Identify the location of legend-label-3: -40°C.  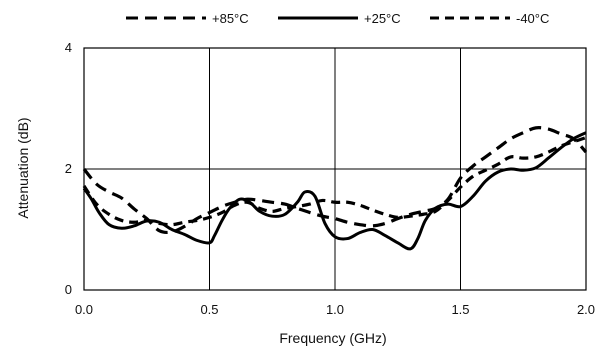
(532, 18).